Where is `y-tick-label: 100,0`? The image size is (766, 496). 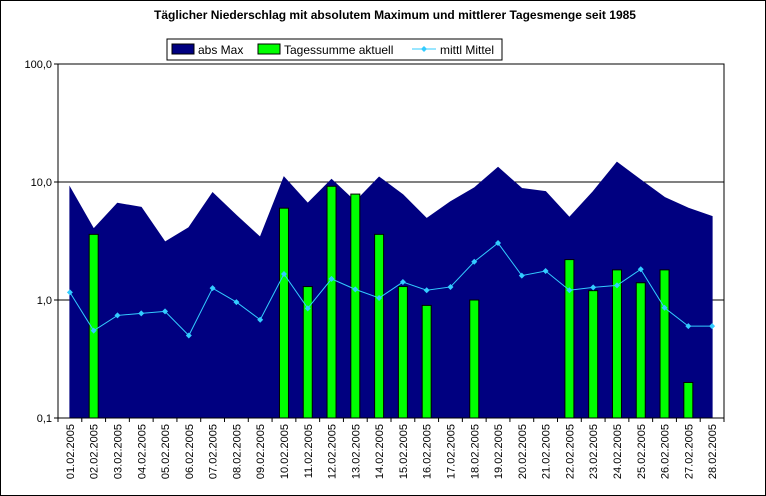
y-tick-label: 100,0 is located at coordinates (38, 65).